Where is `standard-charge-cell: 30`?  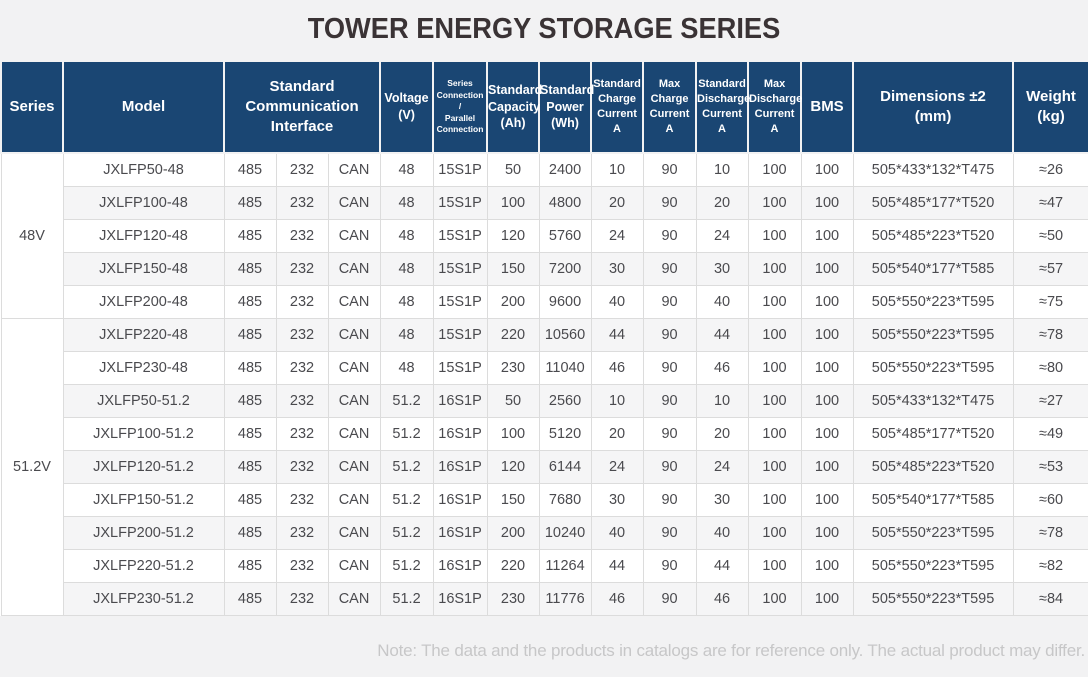 standard-charge-cell: 30 is located at coordinates (617, 269).